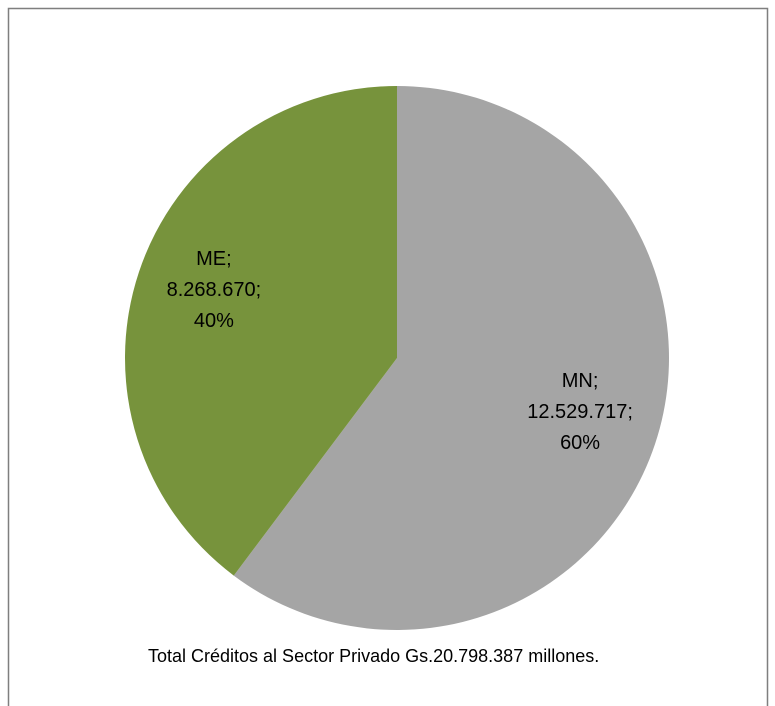 The height and width of the screenshot is (706, 775). I want to click on data-label: MN; 12.529.717; 60%, so click(580, 412).